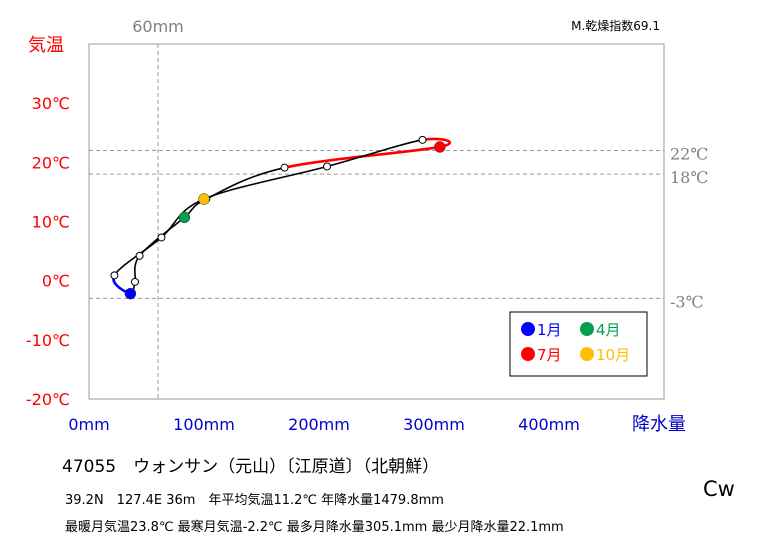 This screenshot has width=763, height=545. Describe the element at coordinates (549, 424) in the screenshot. I see `x-tick-label: 400mm` at that location.